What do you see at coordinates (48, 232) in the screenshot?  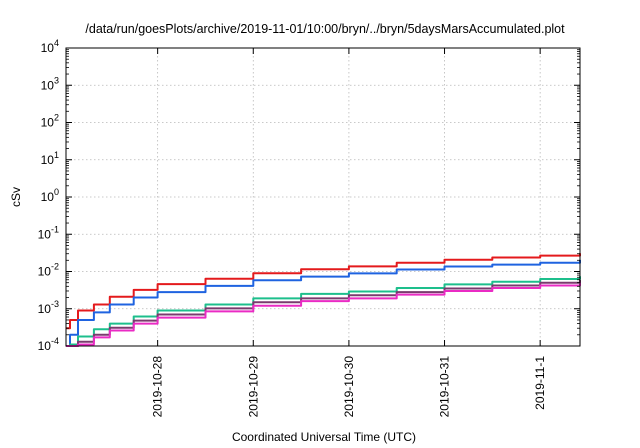 I see `y-tick-label: 10⁻¹` at bounding box center [48, 232].